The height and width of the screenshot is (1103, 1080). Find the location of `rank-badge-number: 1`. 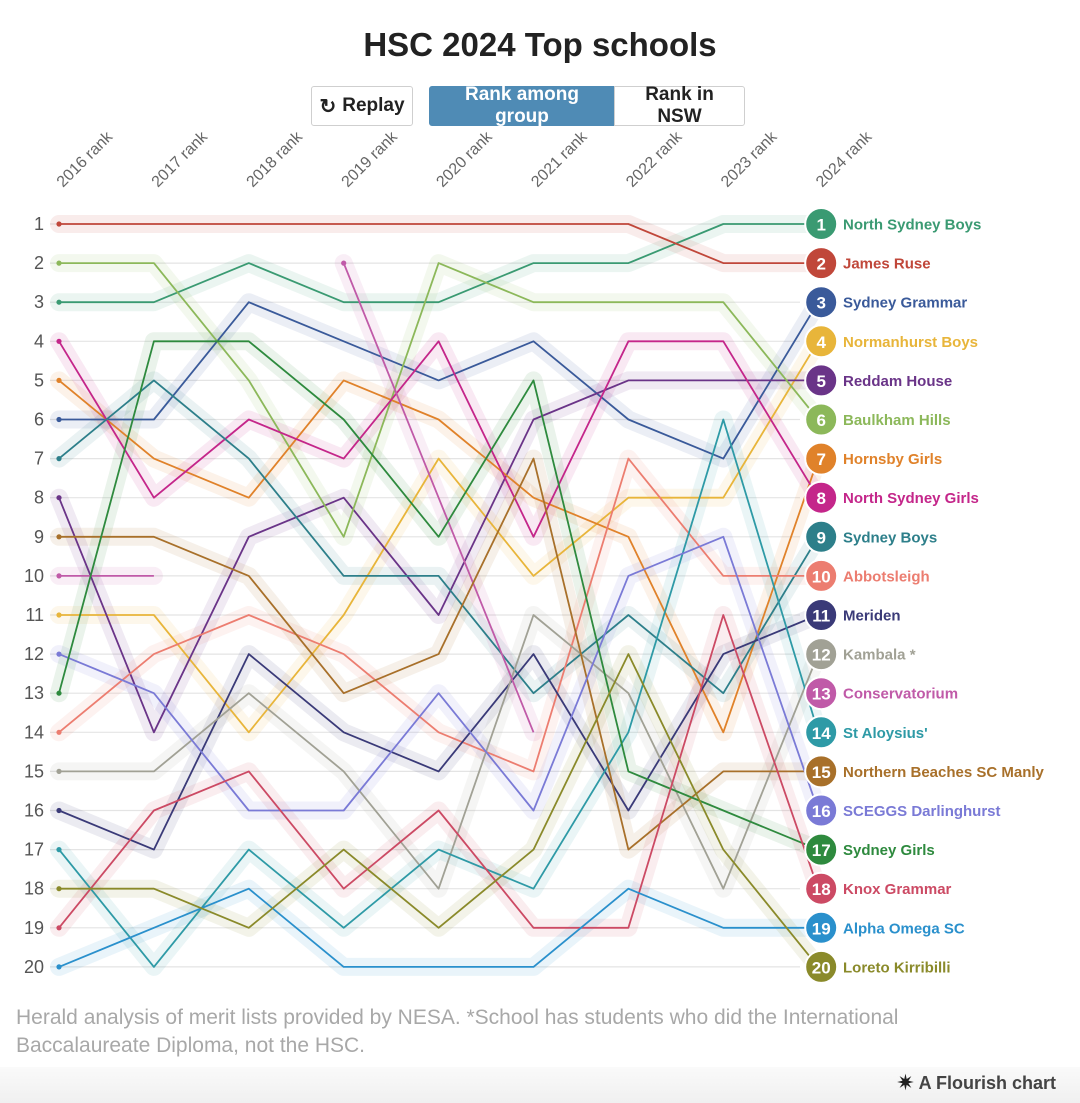

rank-badge-number: 1 is located at coordinates (820, 225).